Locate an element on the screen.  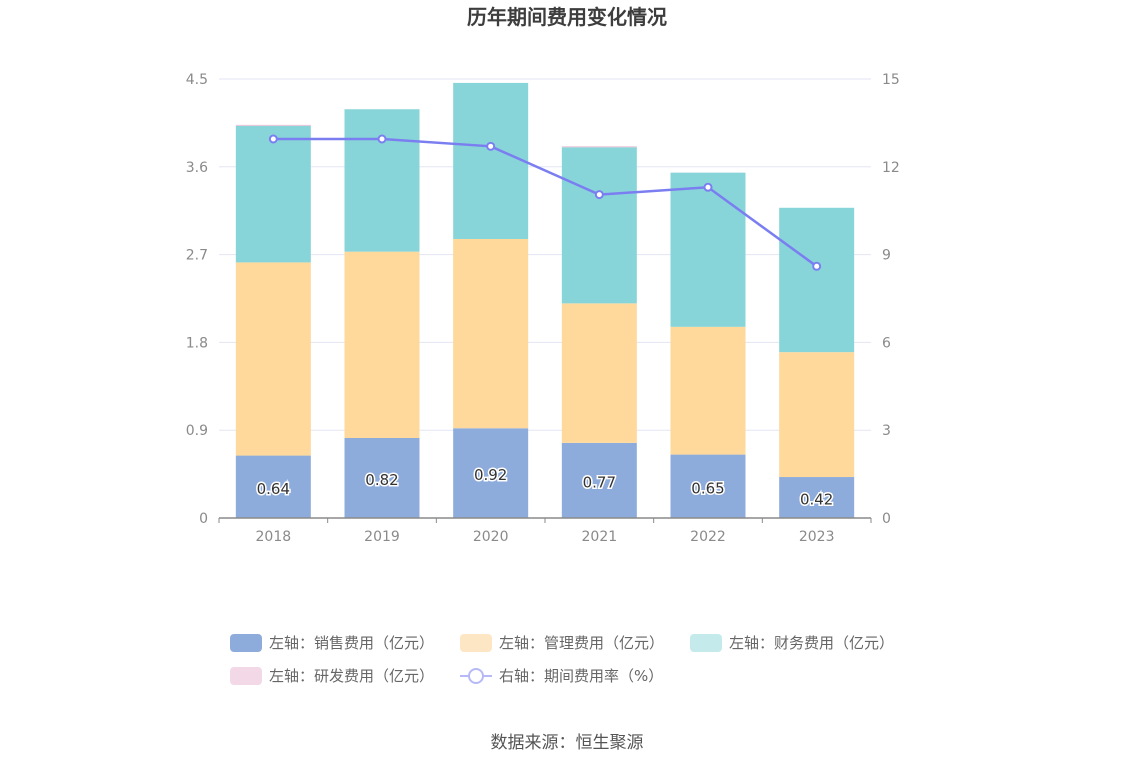
y-left-tick-label: 1.8 is located at coordinates (197, 343).